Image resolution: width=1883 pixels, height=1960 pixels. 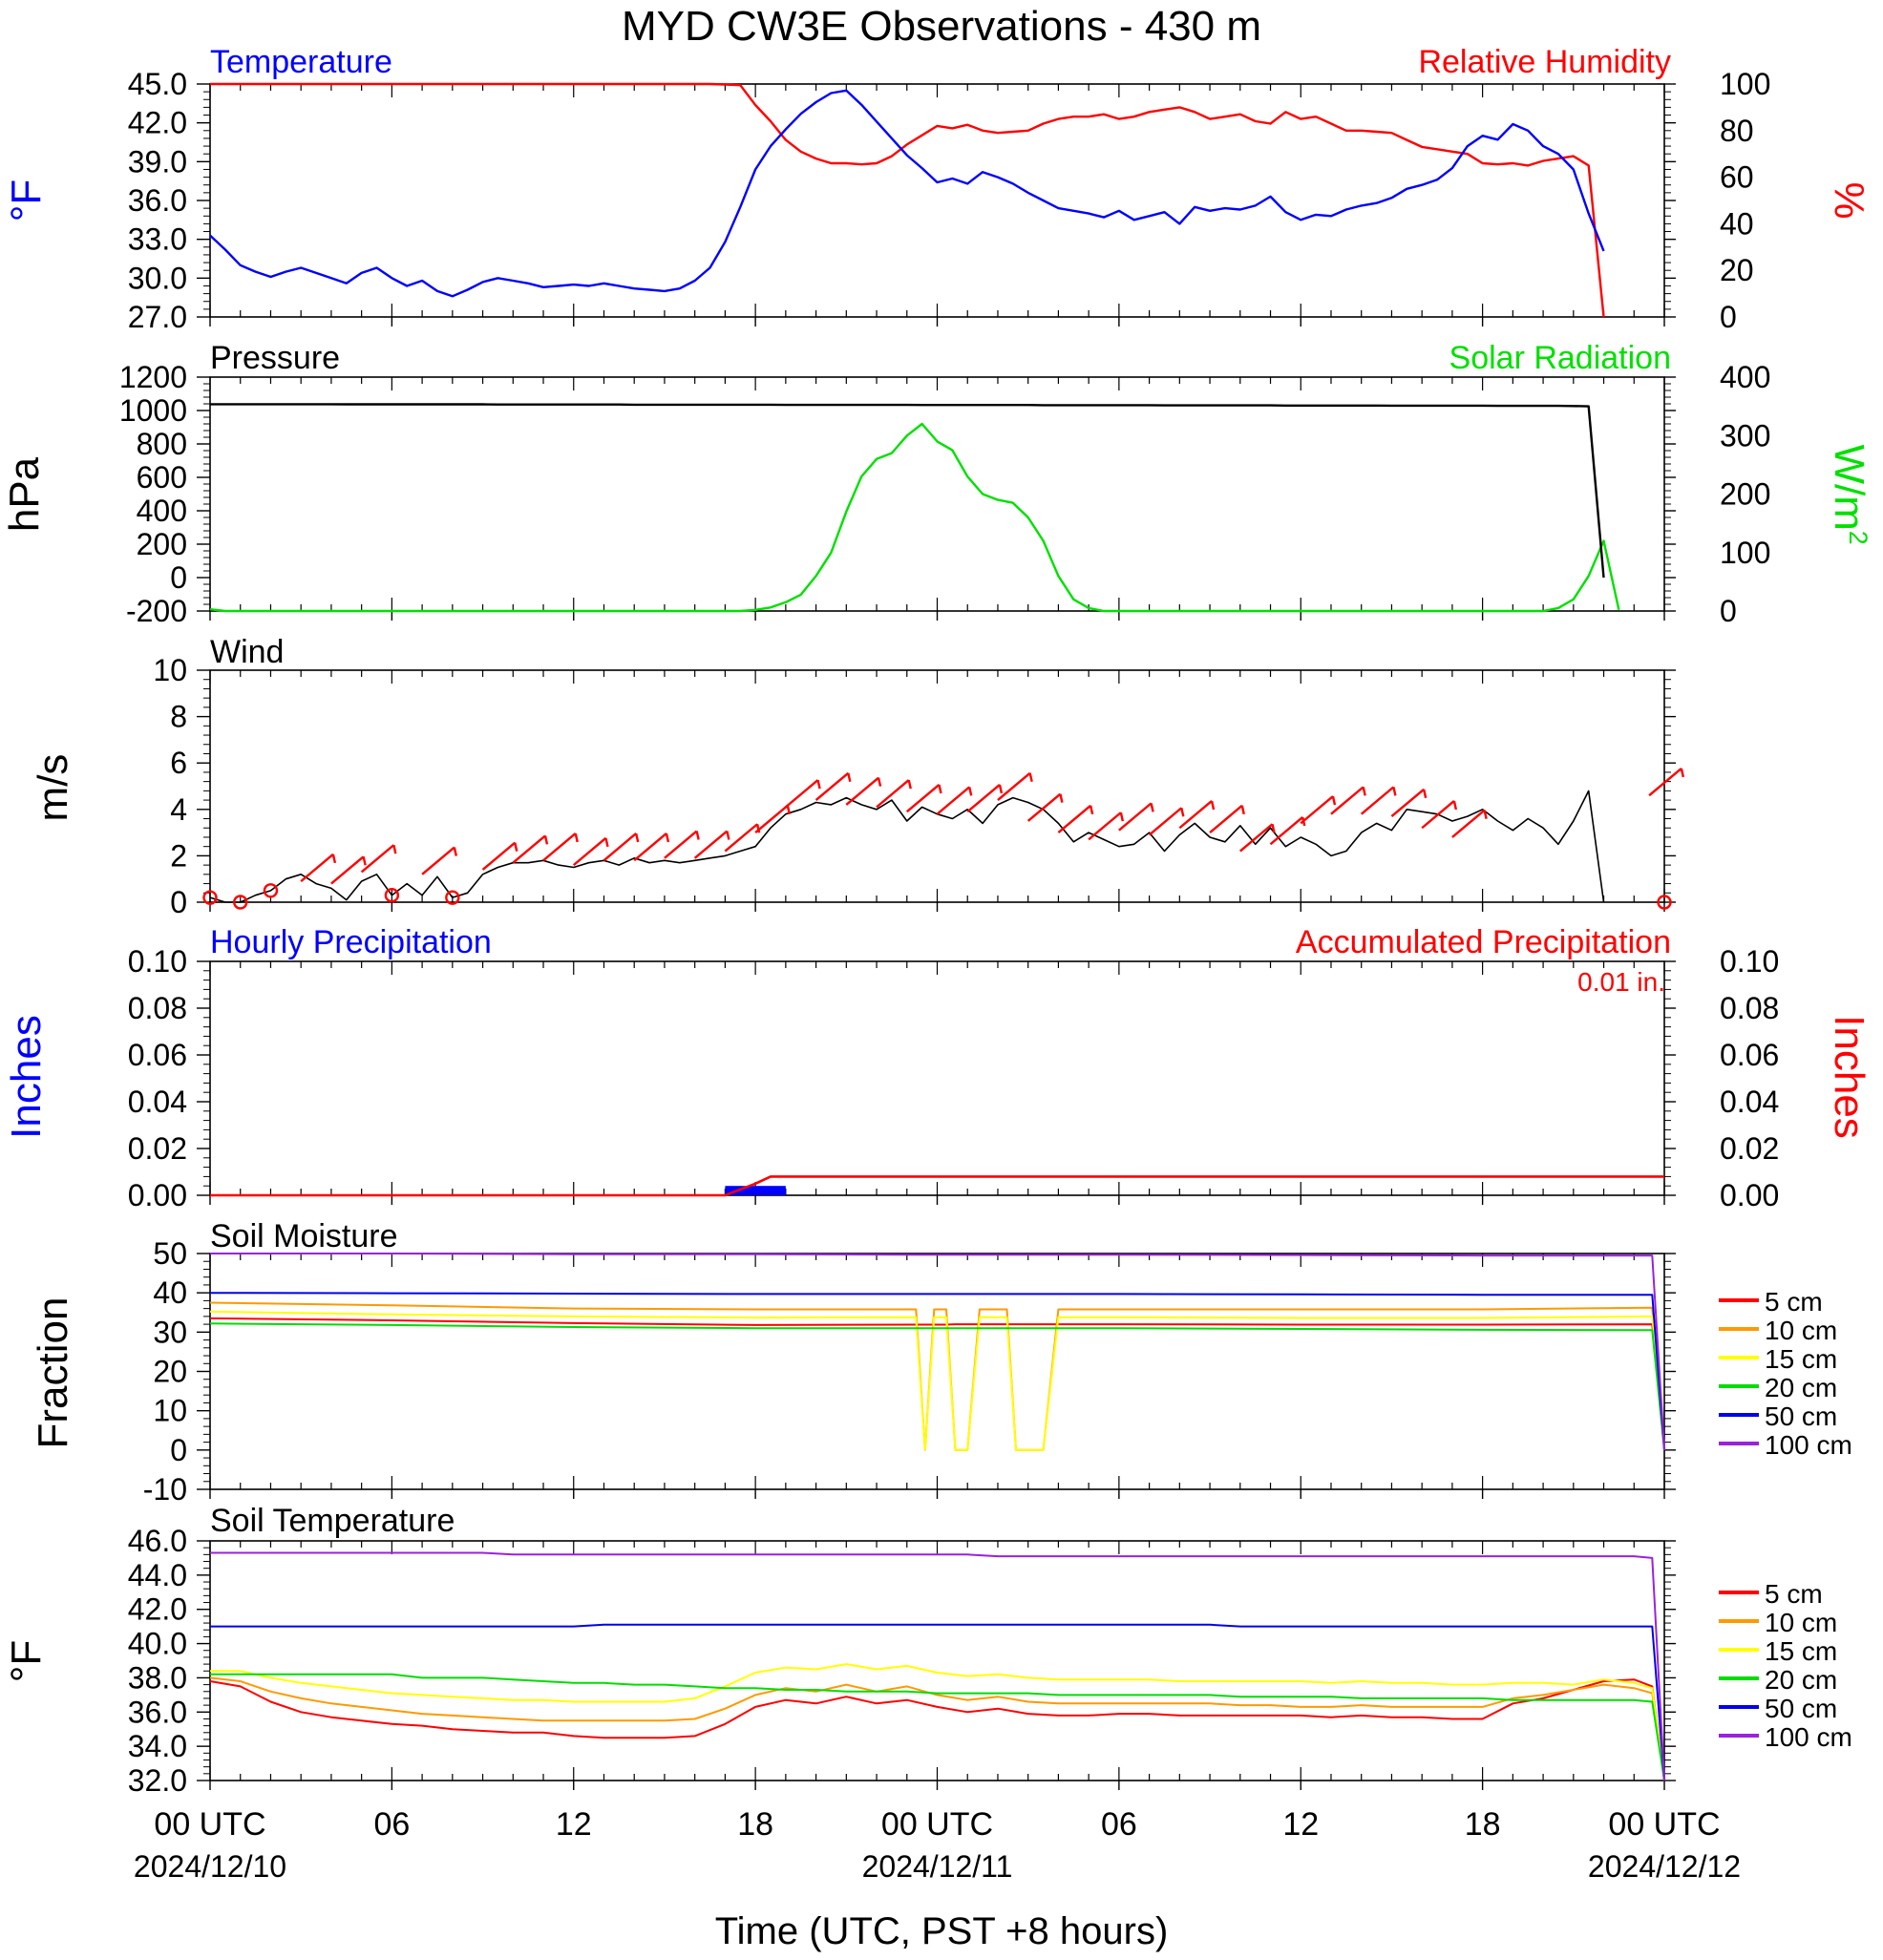 I want to click on y-axis-label-right: %, so click(x=1849, y=200).